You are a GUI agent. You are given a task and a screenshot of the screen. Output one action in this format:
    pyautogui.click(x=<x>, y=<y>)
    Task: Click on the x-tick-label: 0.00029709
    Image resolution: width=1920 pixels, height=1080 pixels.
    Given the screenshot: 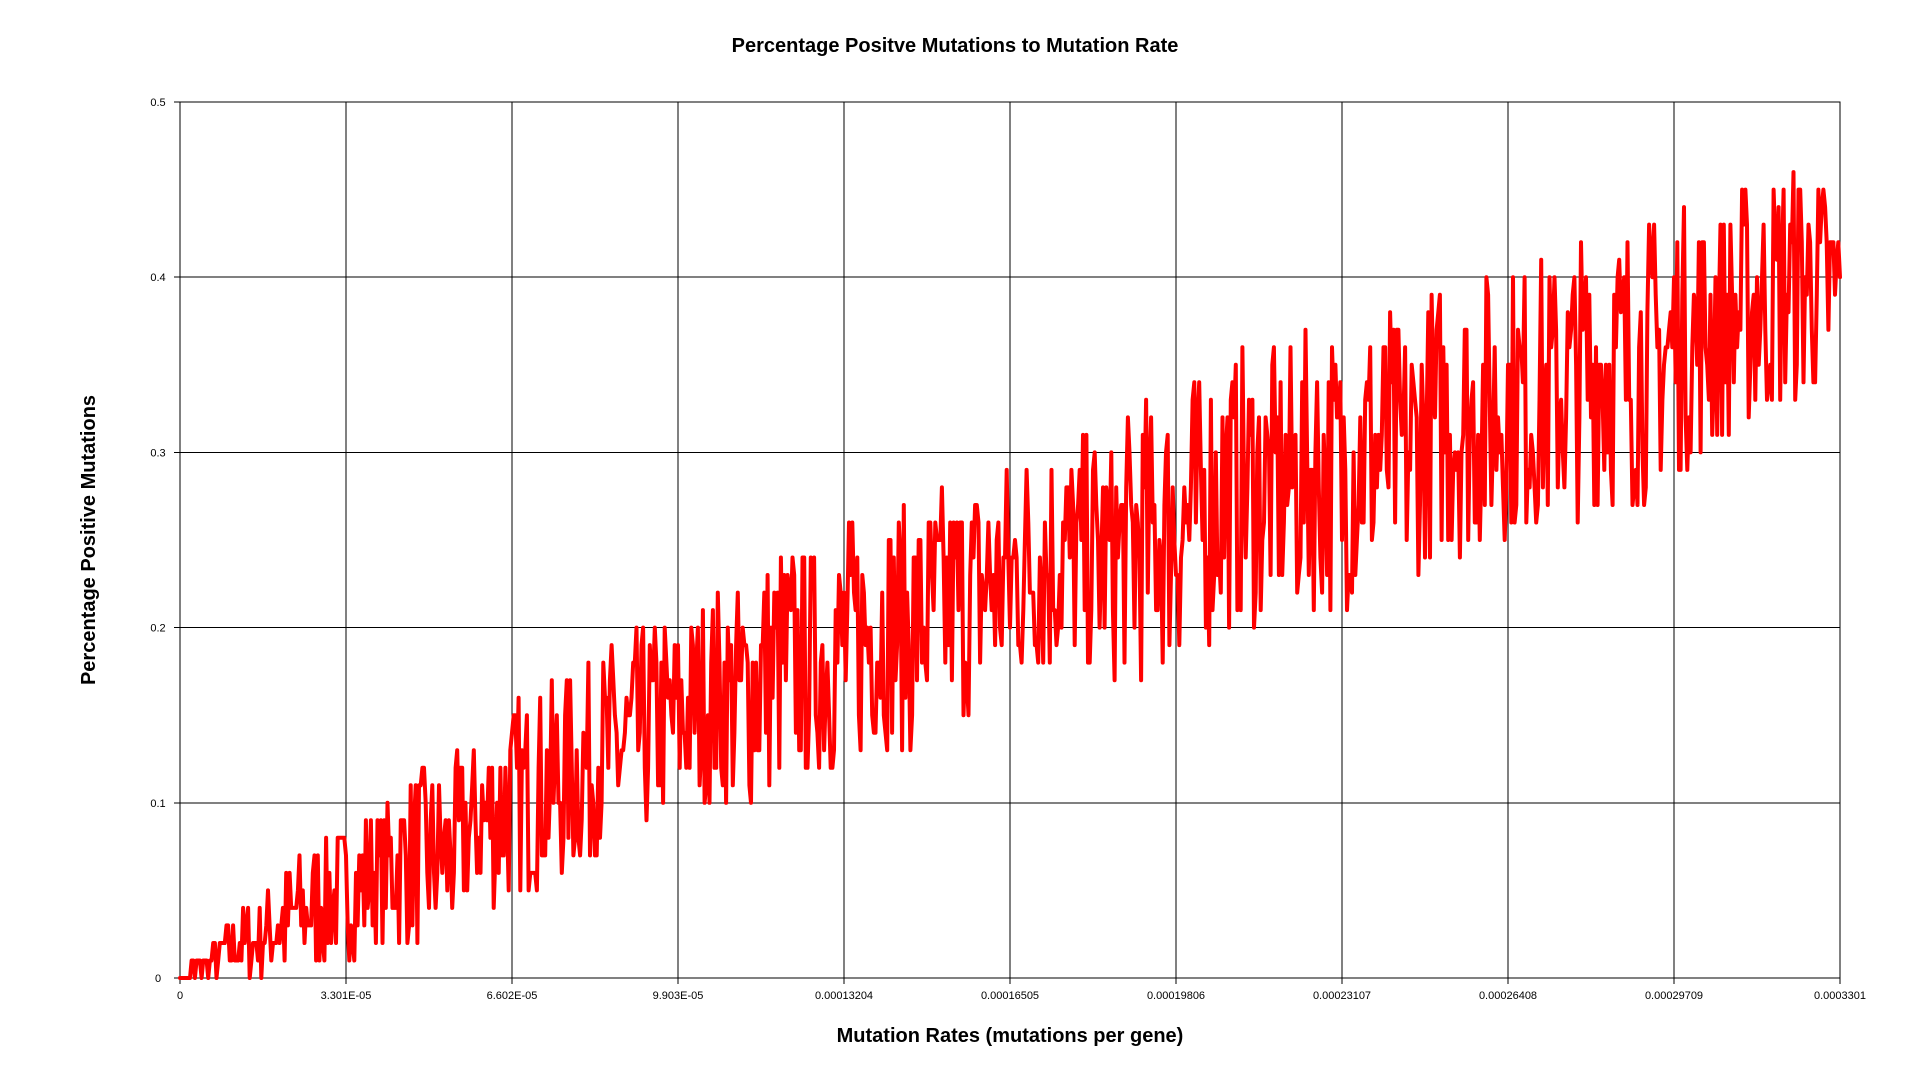 What is the action you would take?
    pyautogui.click(x=1674, y=996)
    